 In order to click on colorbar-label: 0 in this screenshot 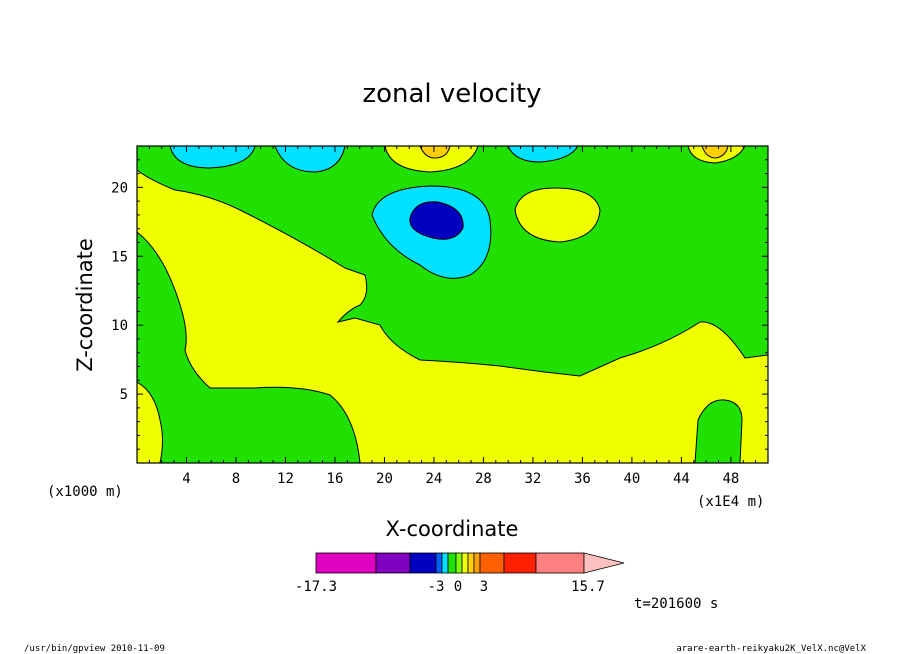, I will do `click(458, 587)`.